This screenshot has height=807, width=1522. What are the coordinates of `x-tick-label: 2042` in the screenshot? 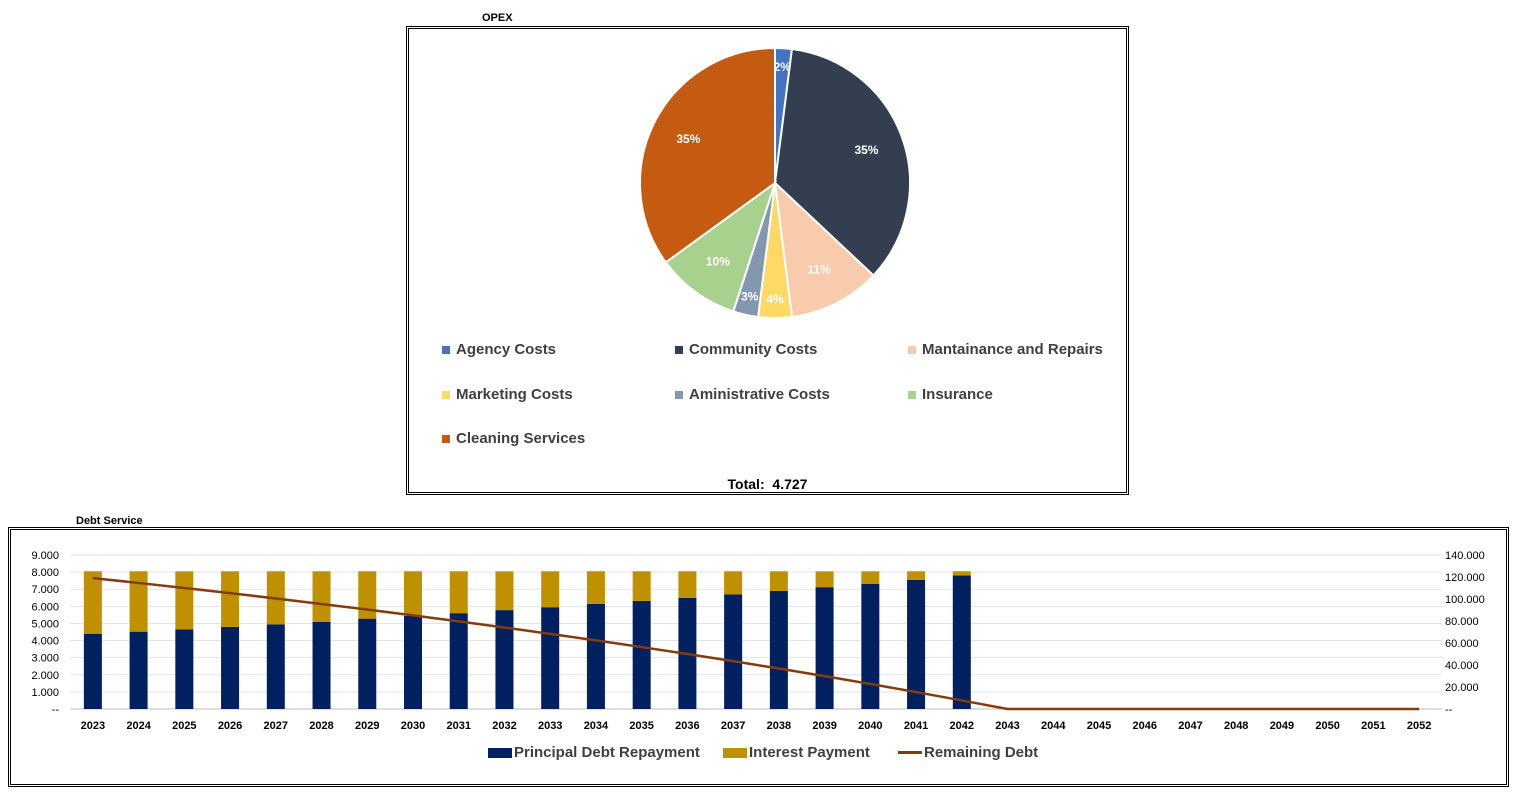 It's located at (962, 726).